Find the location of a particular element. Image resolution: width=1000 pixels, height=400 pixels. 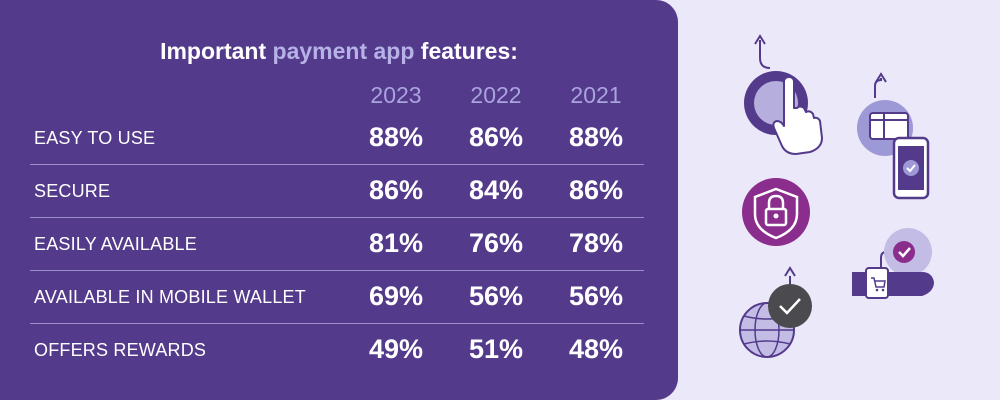

value-cell: 84% is located at coordinates (496, 190).